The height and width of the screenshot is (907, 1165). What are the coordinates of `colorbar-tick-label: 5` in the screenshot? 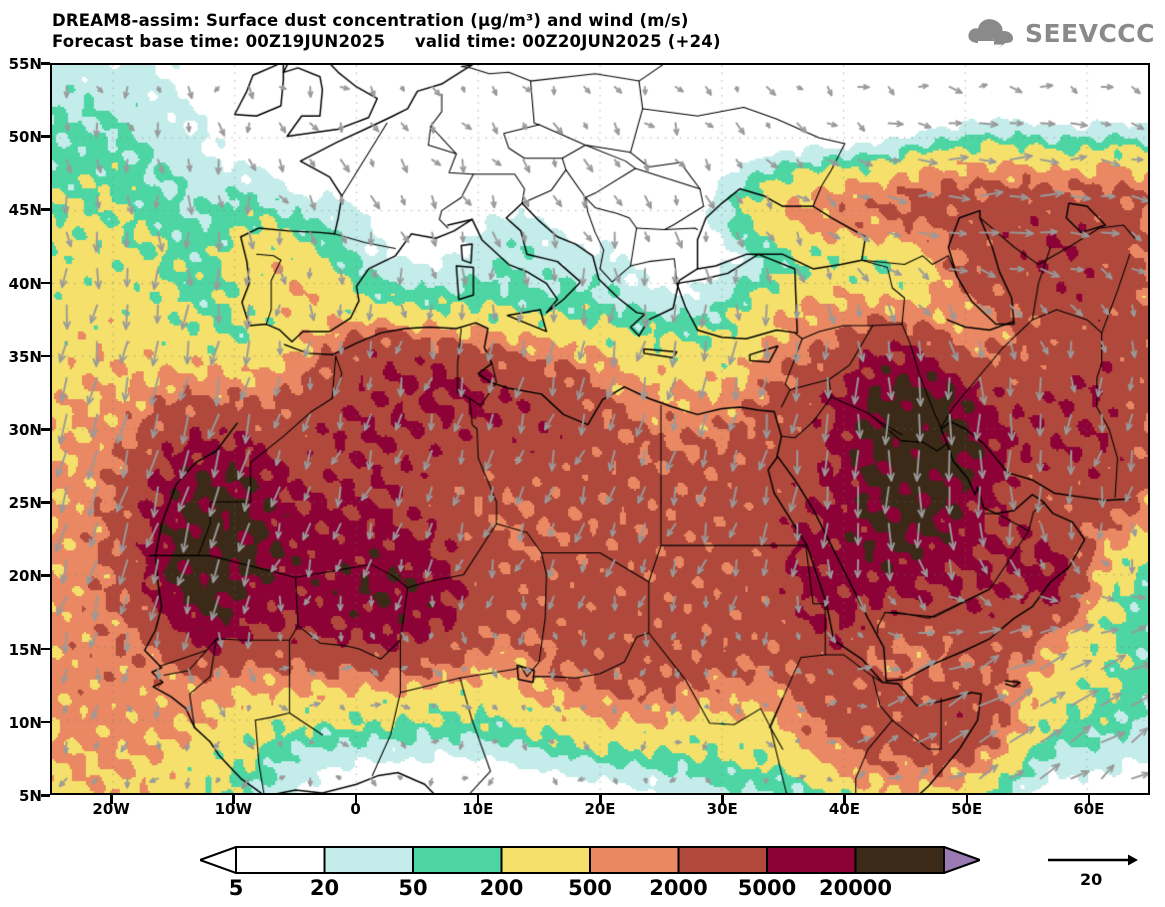 It's located at (236, 888).